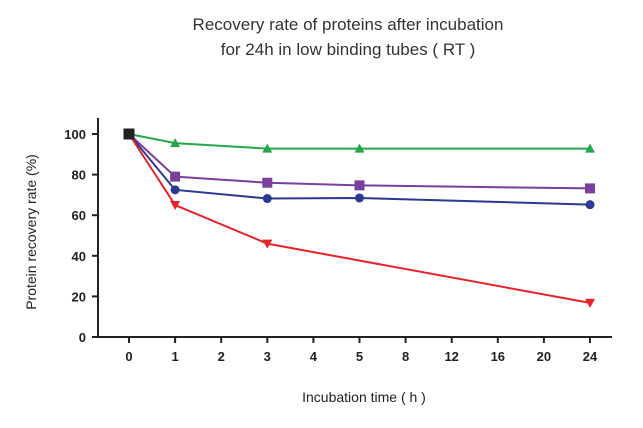 Image resolution: width=643 pixels, height=428 pixels. Describe the element at coordinates (544, 356) in the screenshot. I see `x-tick-label: 20` at that location.